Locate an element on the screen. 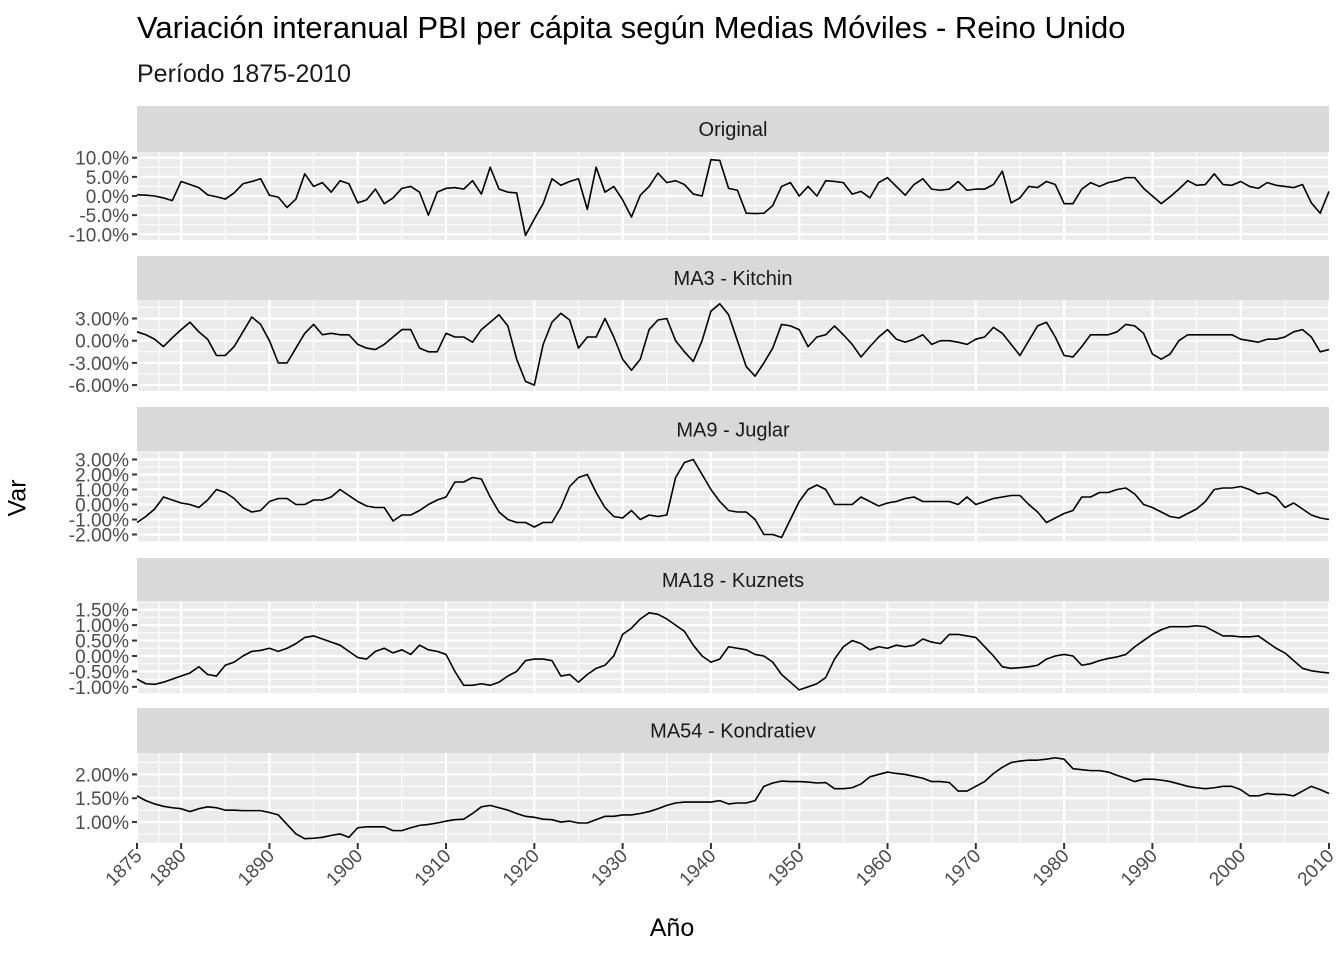  y-tick-label: -3.00% is located at coordinates (99, 364).